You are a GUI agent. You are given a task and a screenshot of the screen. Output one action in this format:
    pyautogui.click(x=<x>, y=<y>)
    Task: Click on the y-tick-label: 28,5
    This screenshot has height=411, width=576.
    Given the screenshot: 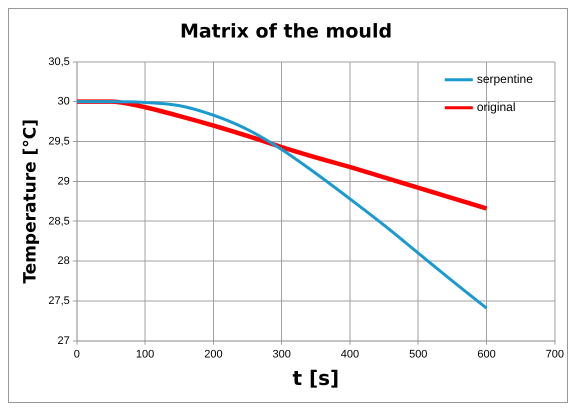 What is the action you would take?
    pyautogui.click(x=59, y=221)
    